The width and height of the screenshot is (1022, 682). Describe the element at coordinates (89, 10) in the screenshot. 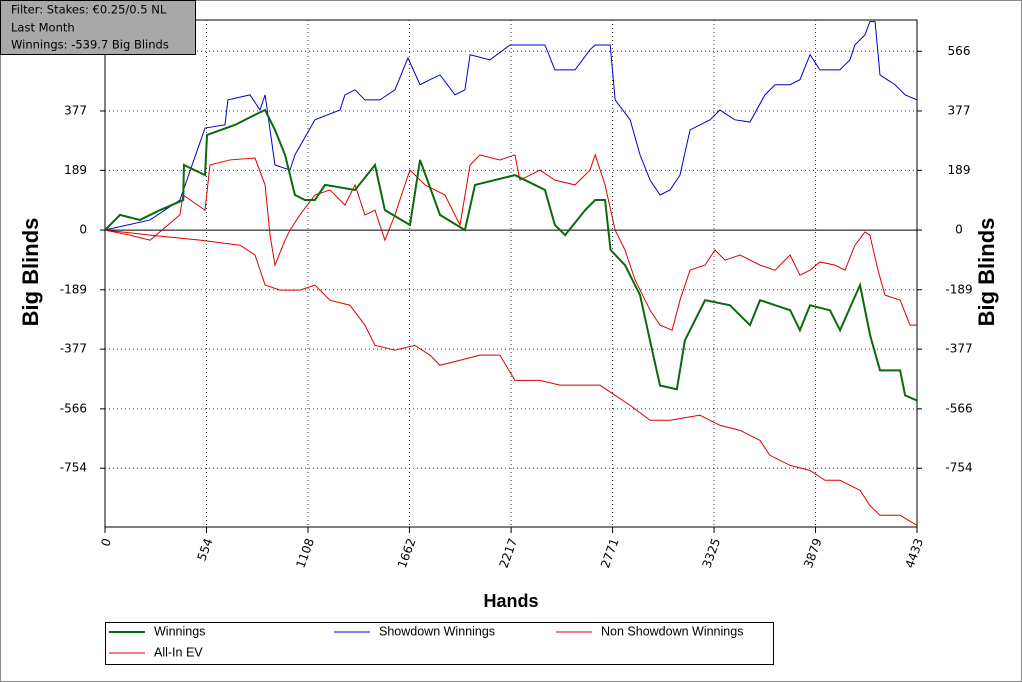

I see `filter-text: Filter: Stakes: €0.25/0.5 NL` at that location.